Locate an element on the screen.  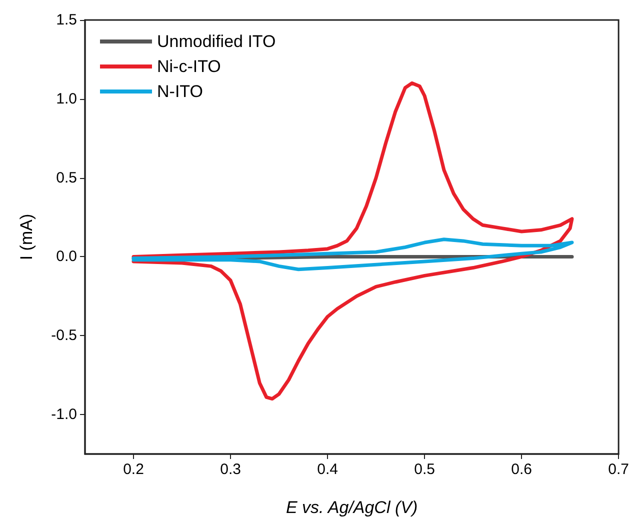
x-axis-title: E vs. Ag/AgCl (V) is located at coordinates (352, 507).